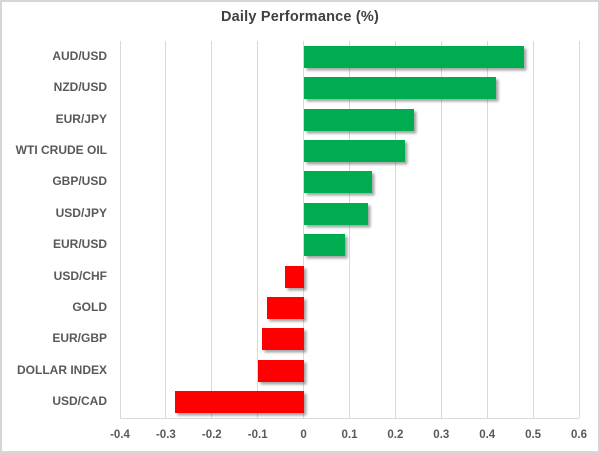 The width and height of the screenshot is (600, 453). Describe the element at coordinates (89, 307) in the screenshot. I see `category-label-gold: GOLD` at that location.